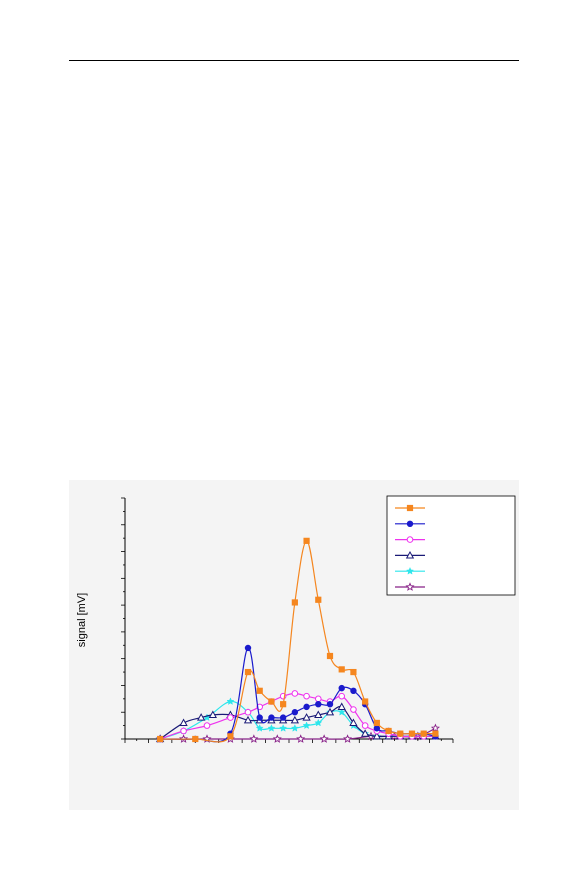 This screenshot has width=585, height=888. Describe the element at coordinates (82, 620) in the screenshot. I see `y-axis-label: signal [mV]` at that location.